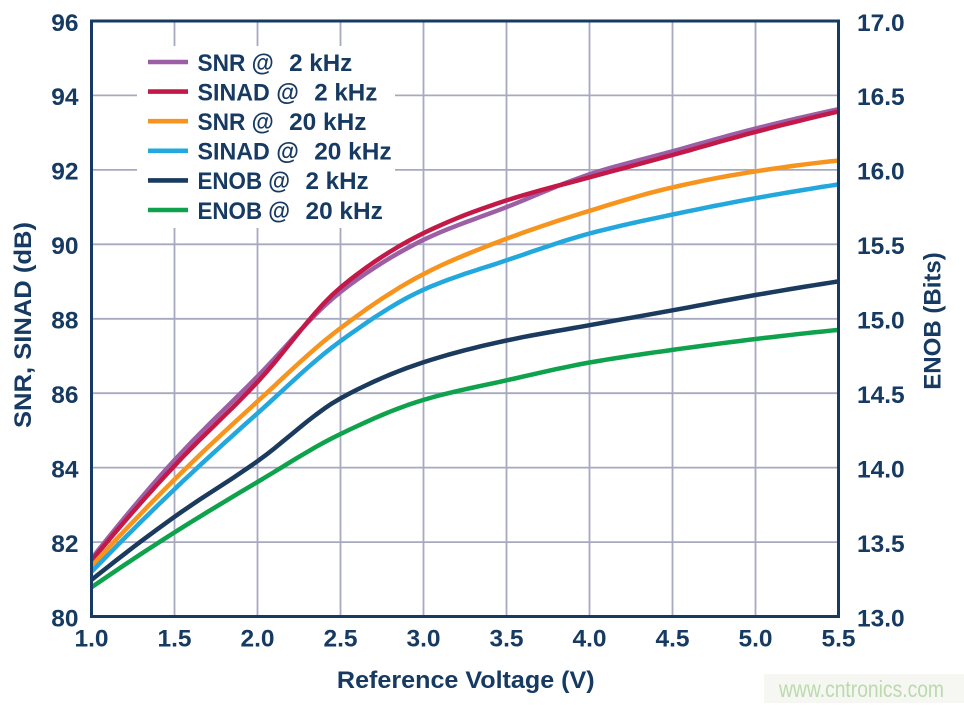  Describe the element at coordinates (672, 639) in the screenshot. I see `svg-text: 4.5` at that location.